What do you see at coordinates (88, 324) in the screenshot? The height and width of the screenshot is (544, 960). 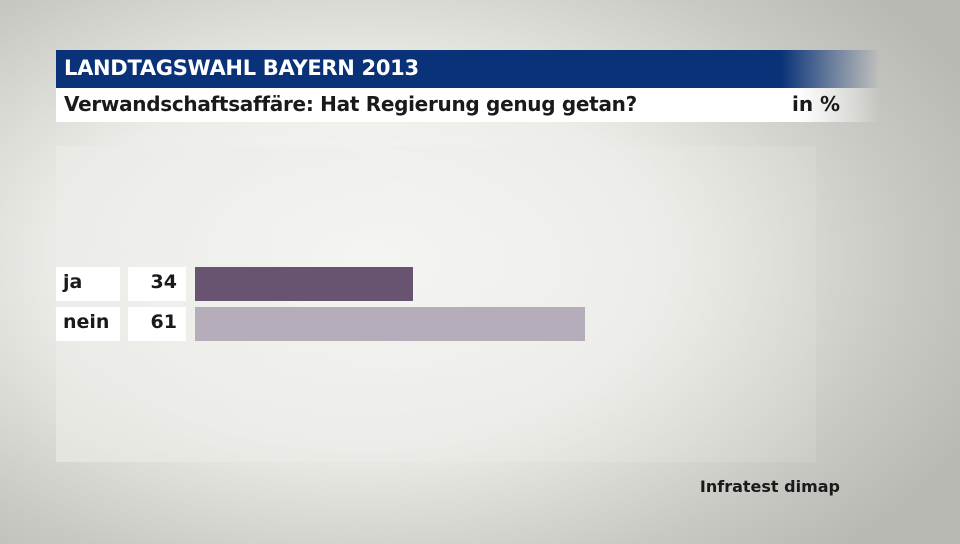 I see `category-label-nein: nein` at bounding box center [88, 324].